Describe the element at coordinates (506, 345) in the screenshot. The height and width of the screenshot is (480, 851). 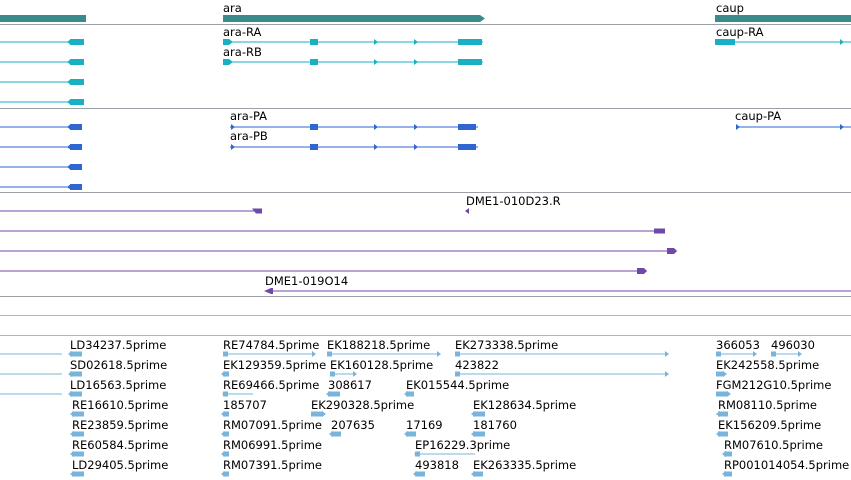
I see `est-label: EK273338.5prime` at that location.